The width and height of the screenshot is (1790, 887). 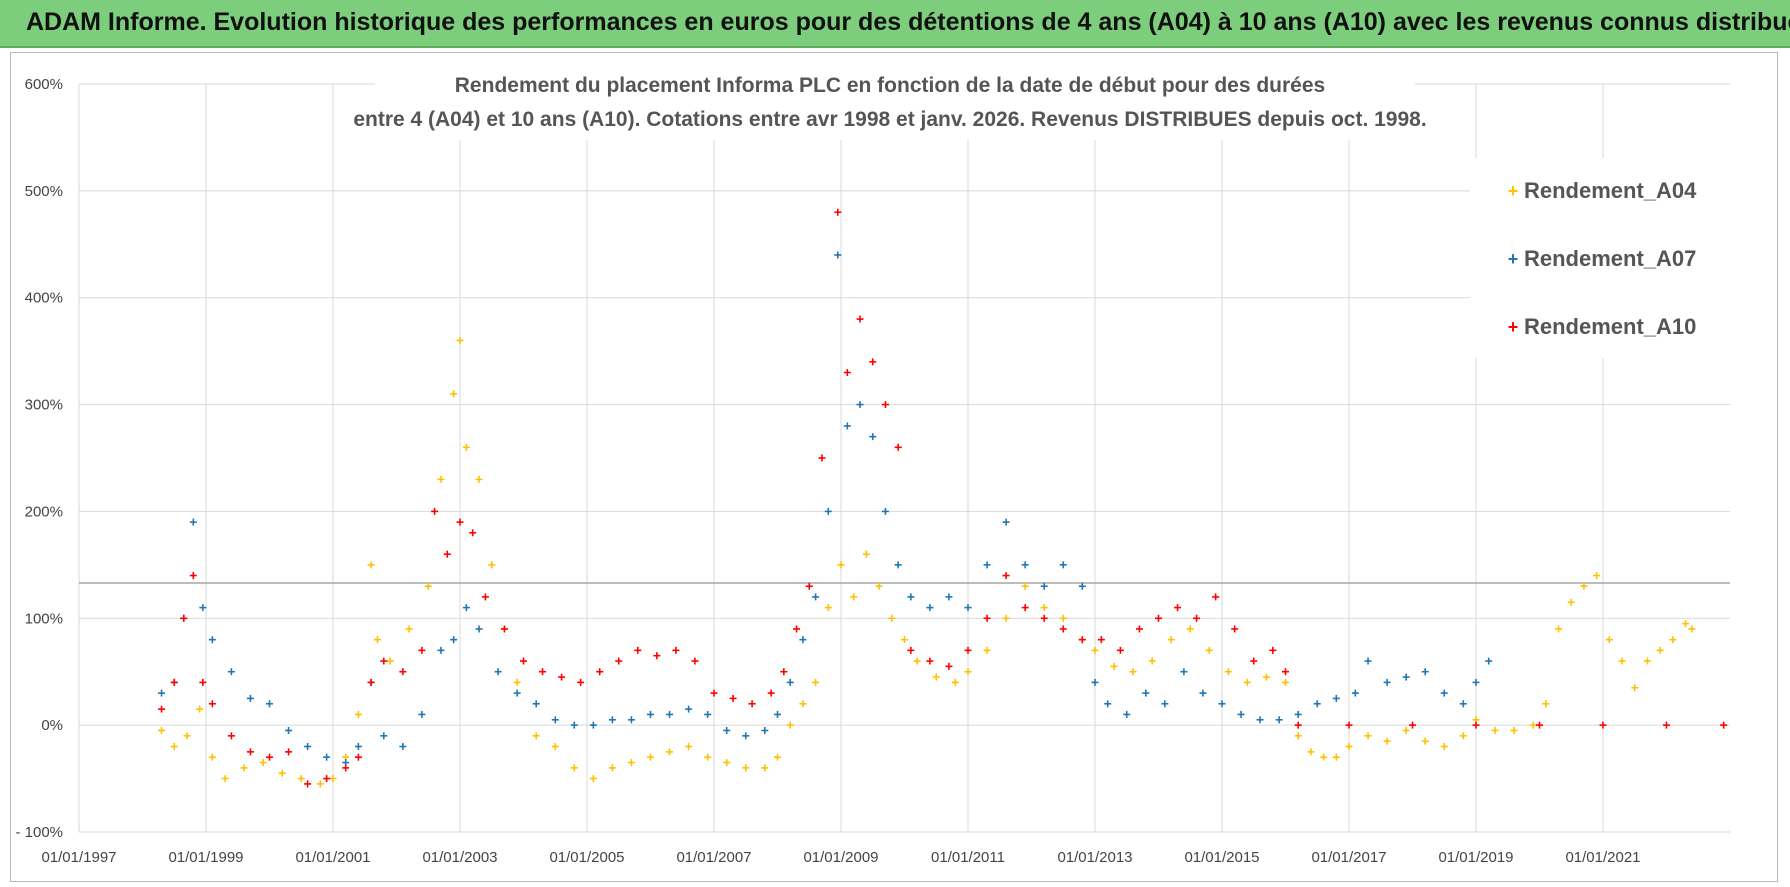 What do you see at coordinates (586, 857) in the screenshot?
I see `x-tick-label: 01/01/2005` at bounding box center [586, 857].